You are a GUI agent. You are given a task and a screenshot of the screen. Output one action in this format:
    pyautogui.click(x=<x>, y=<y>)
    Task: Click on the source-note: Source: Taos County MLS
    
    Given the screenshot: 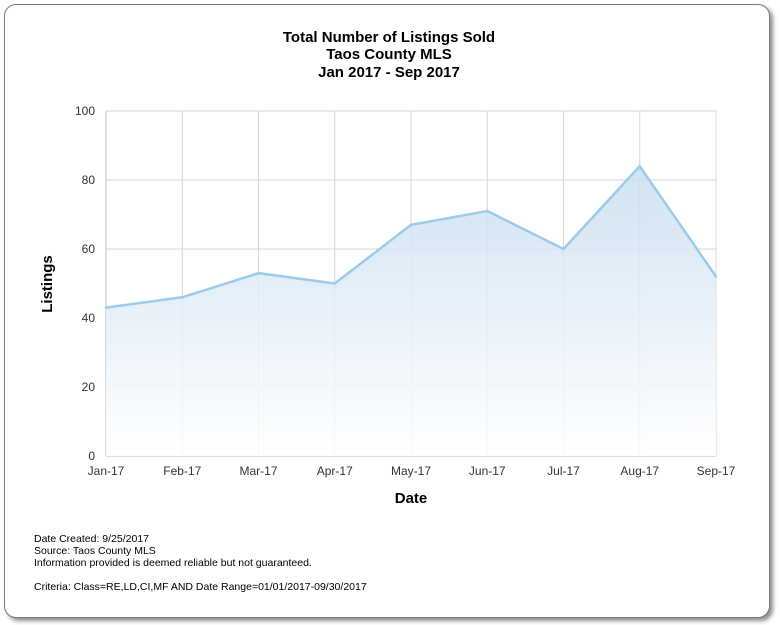 What is the action you would take?
    pyautogui.click(x=95, y=551)
    